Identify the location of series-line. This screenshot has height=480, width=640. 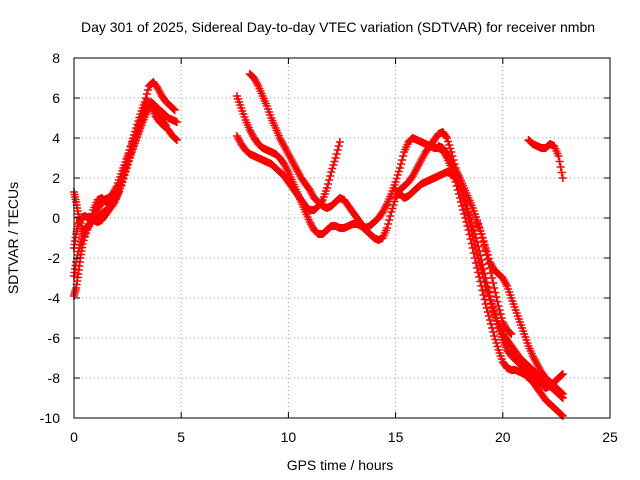
(125, 189).